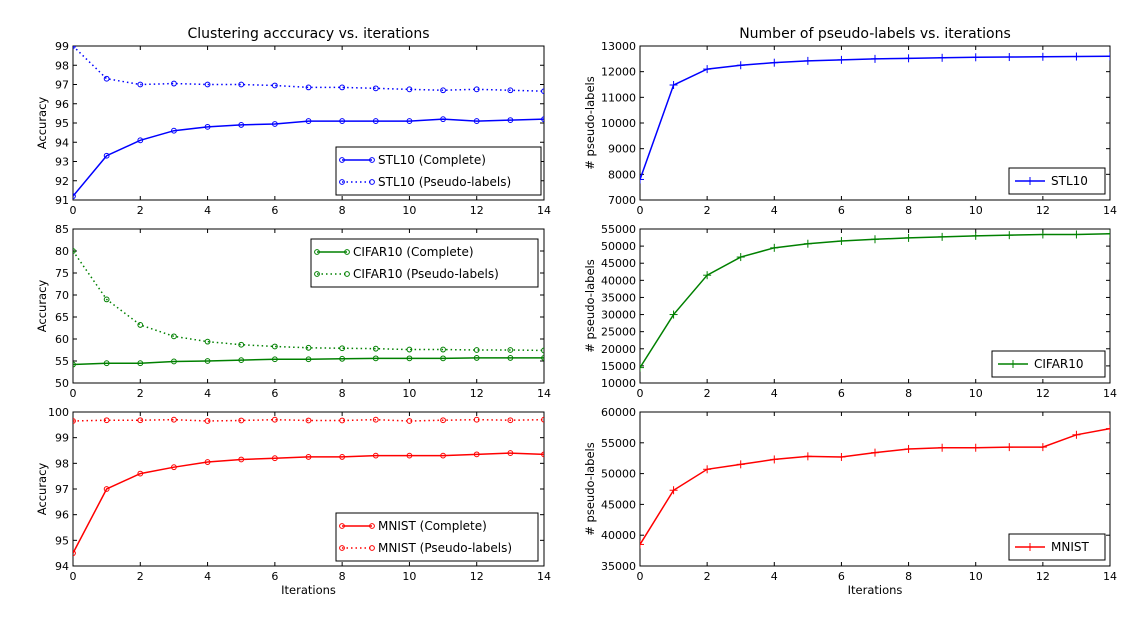 The width and height of the screenshot is (1142, 630). Describe the element at coordinates (590, 122) in the screenshot. I see `y-axis-label: # pseudo-labels` at that location.